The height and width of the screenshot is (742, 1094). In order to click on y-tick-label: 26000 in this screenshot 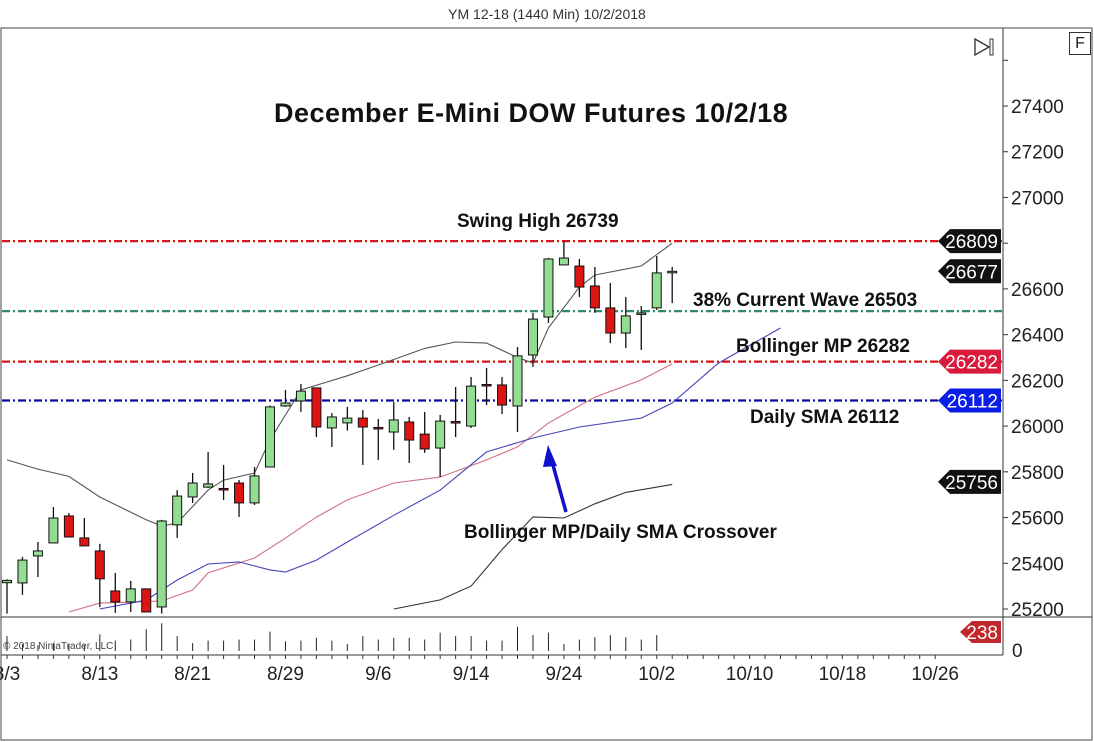, I will do `click(1037, 427)`.